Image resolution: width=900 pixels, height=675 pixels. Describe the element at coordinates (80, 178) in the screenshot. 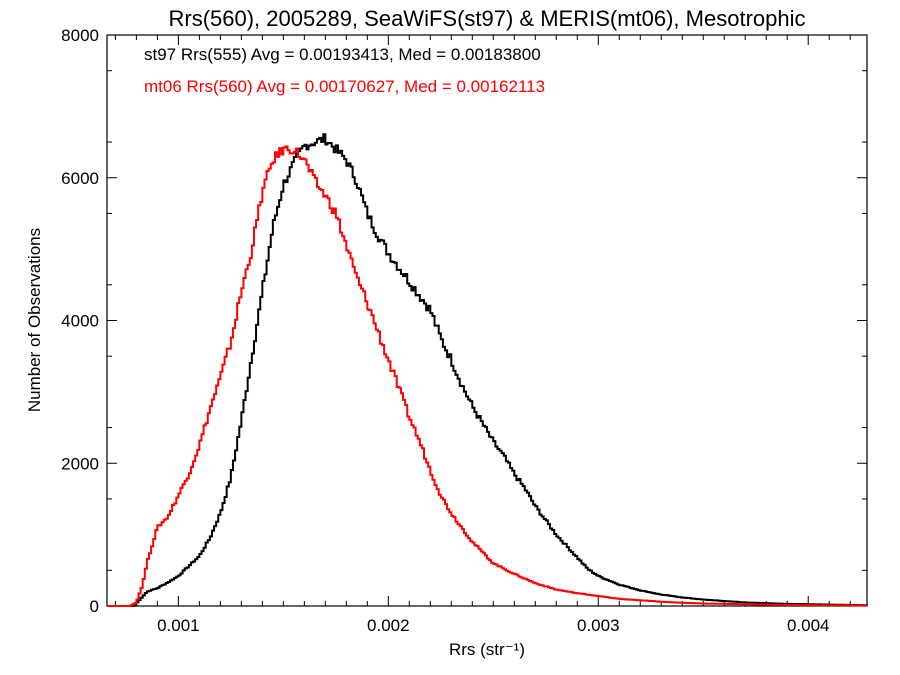

I see `y-tick-label: 6000` at that location.